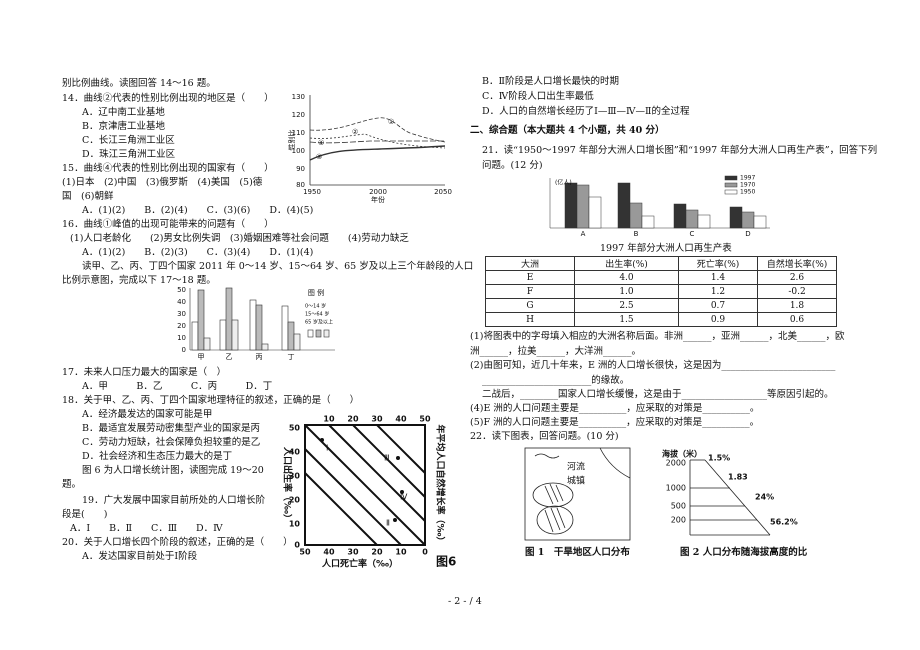 The image size is (920, 650). What do you see at coordinates (550, 81) in the screenshot?
I see `text-line: B．Ⅱ阶段是人口增长最快的时期` at bounding box center [550, 81].